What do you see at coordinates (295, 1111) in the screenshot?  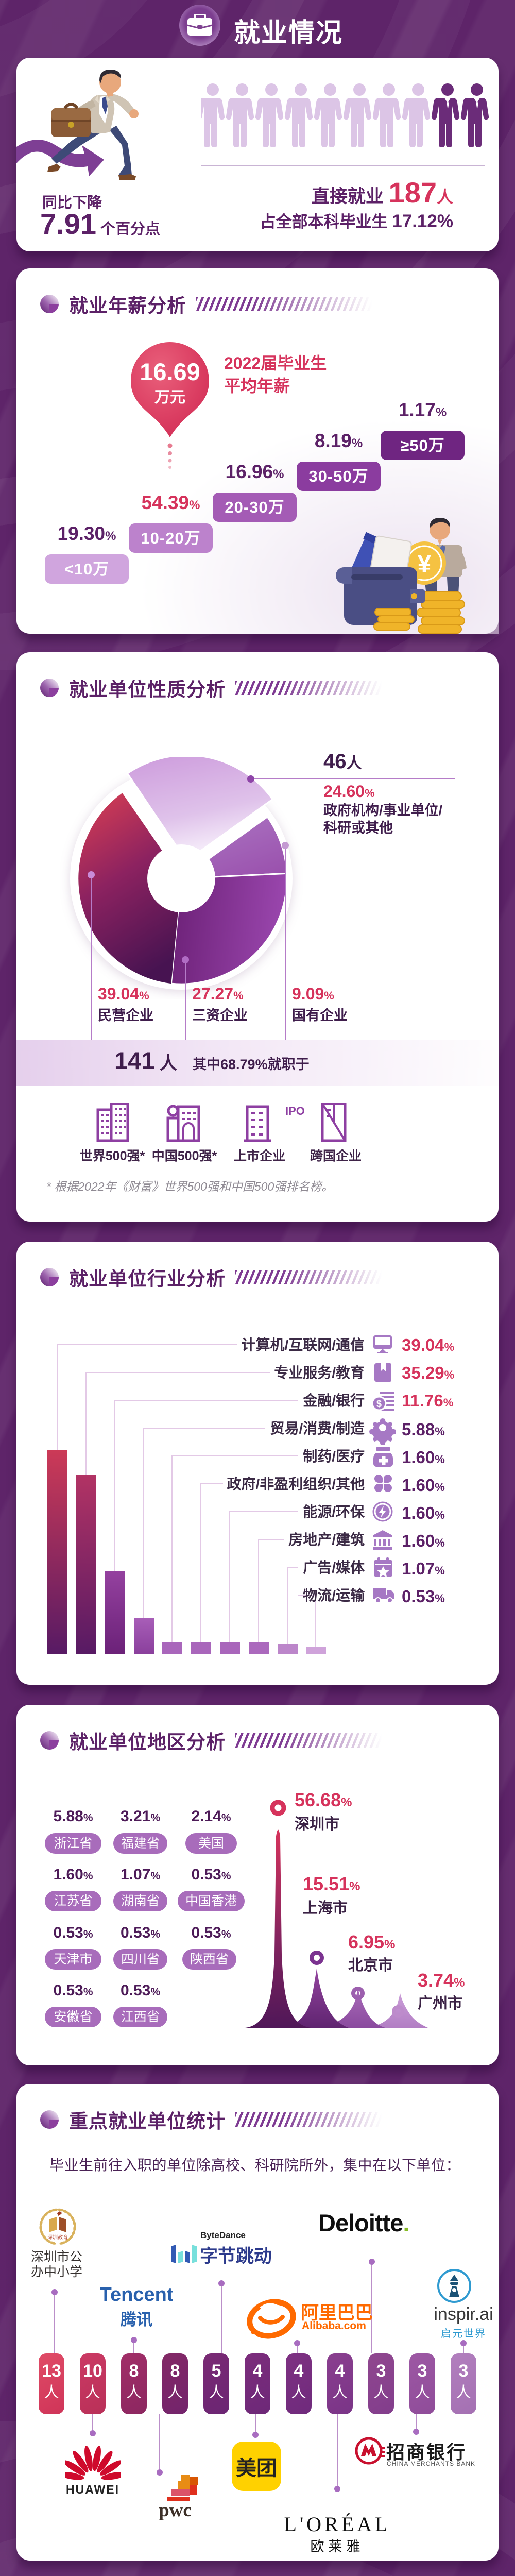 I see `svg-text: IPO` at bounding box center [295, 1111].